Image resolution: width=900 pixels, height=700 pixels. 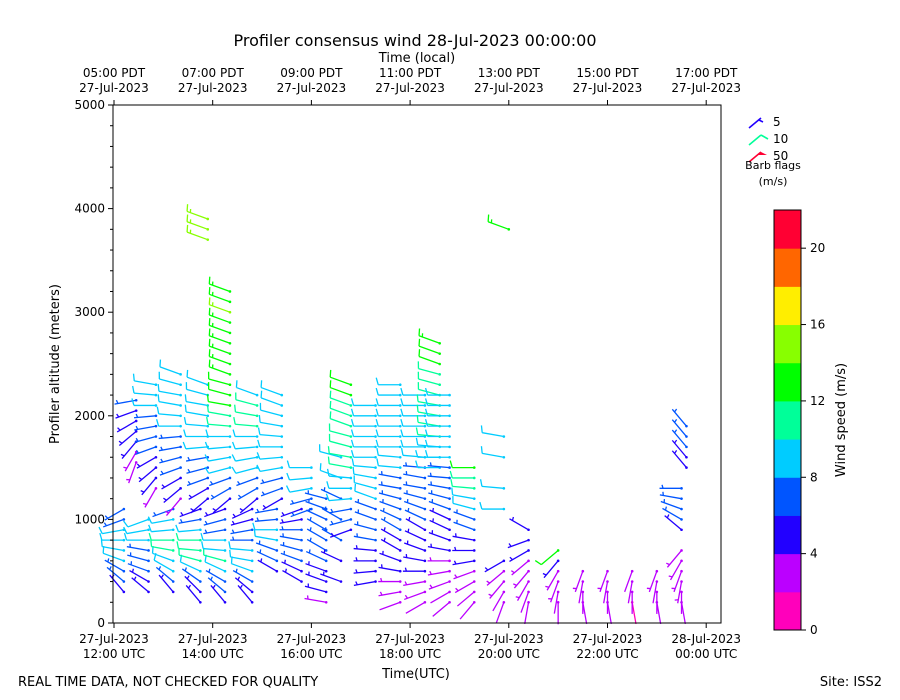 I want to click on x-tick-date: 27-Jul-2023, so click(x=213, y=639).